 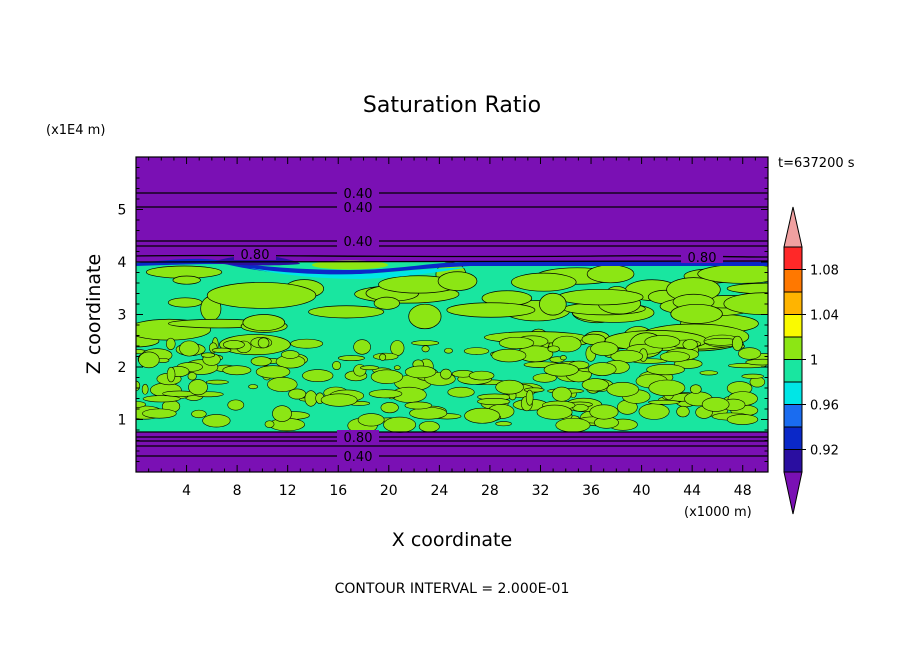 I want to click on x-tick-label: 16, so click(x=338, y=491).